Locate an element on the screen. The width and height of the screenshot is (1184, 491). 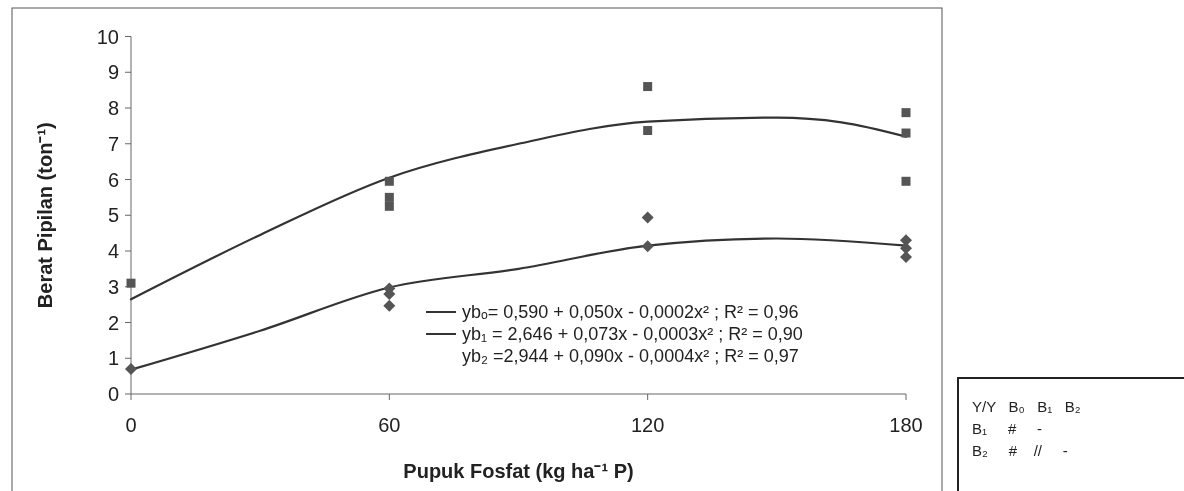
x-tick-label: 120 is located at coordinates (647, 425).